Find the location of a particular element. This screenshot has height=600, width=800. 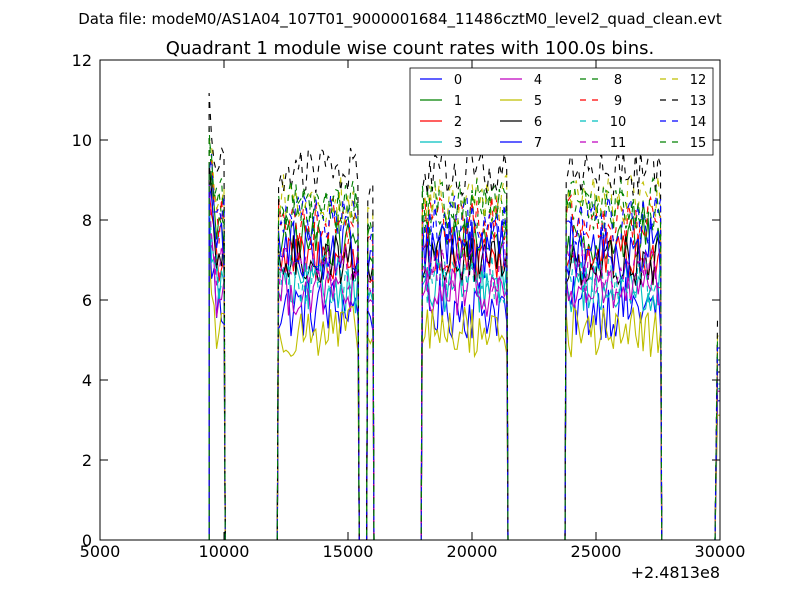

y-tick-label: 8 is located at coordinates (87, 220).